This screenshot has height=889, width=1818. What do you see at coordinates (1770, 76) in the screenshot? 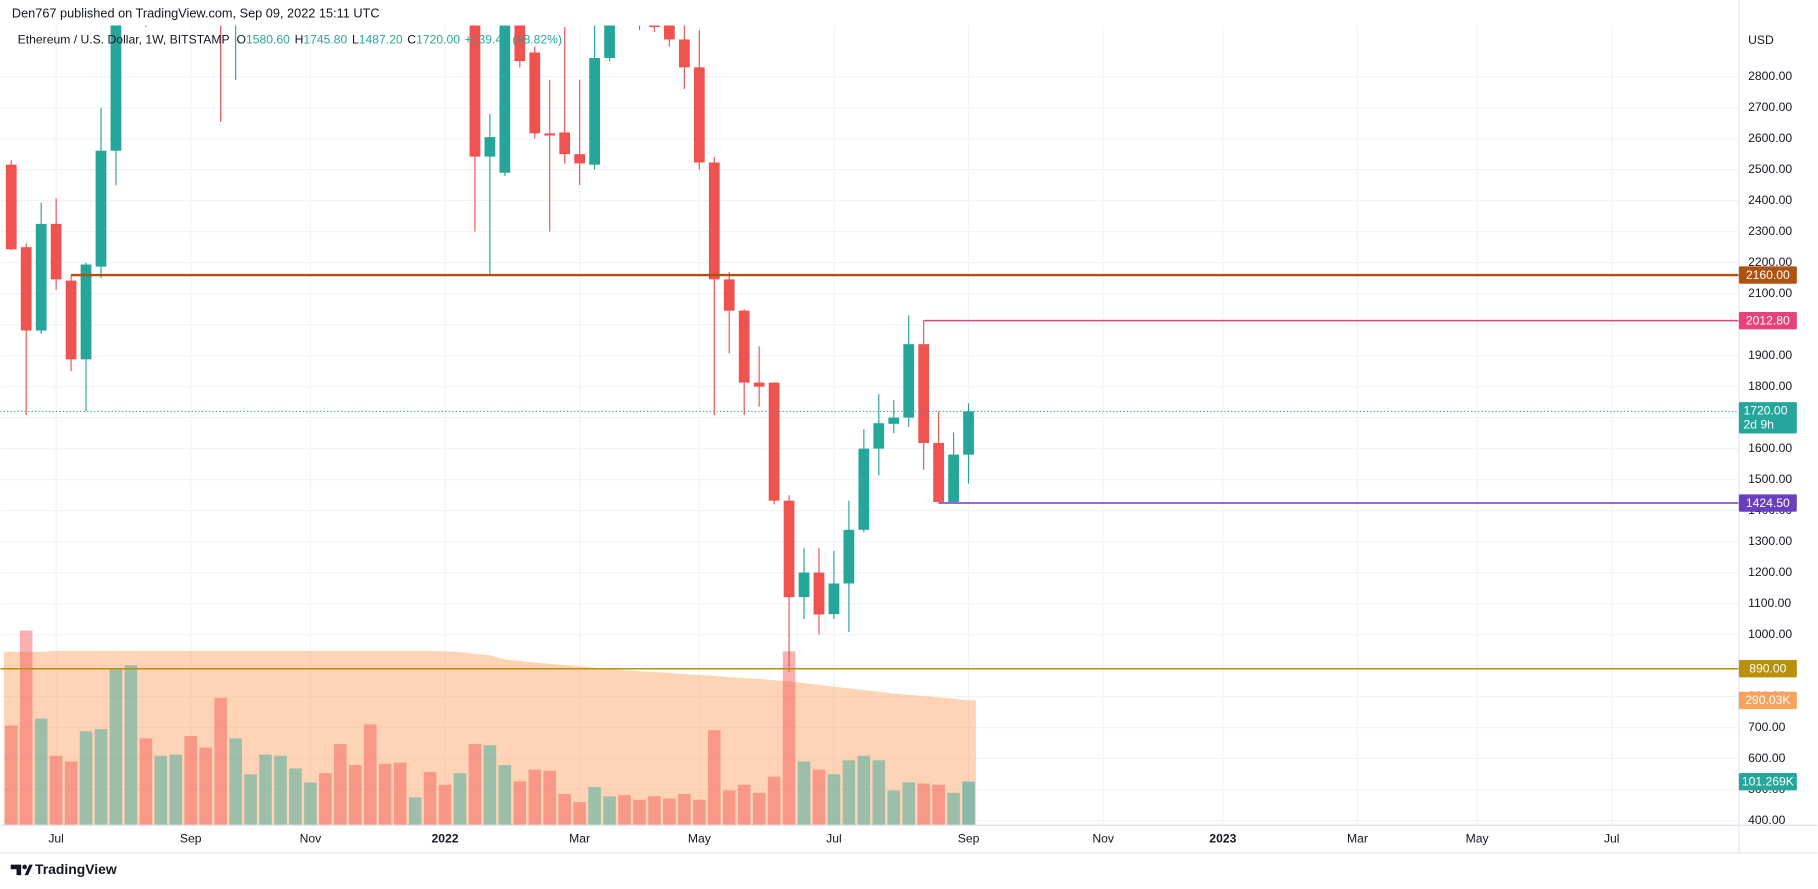
I see `y-tick-label: 2800.00` at bounding box center [1770, 76].